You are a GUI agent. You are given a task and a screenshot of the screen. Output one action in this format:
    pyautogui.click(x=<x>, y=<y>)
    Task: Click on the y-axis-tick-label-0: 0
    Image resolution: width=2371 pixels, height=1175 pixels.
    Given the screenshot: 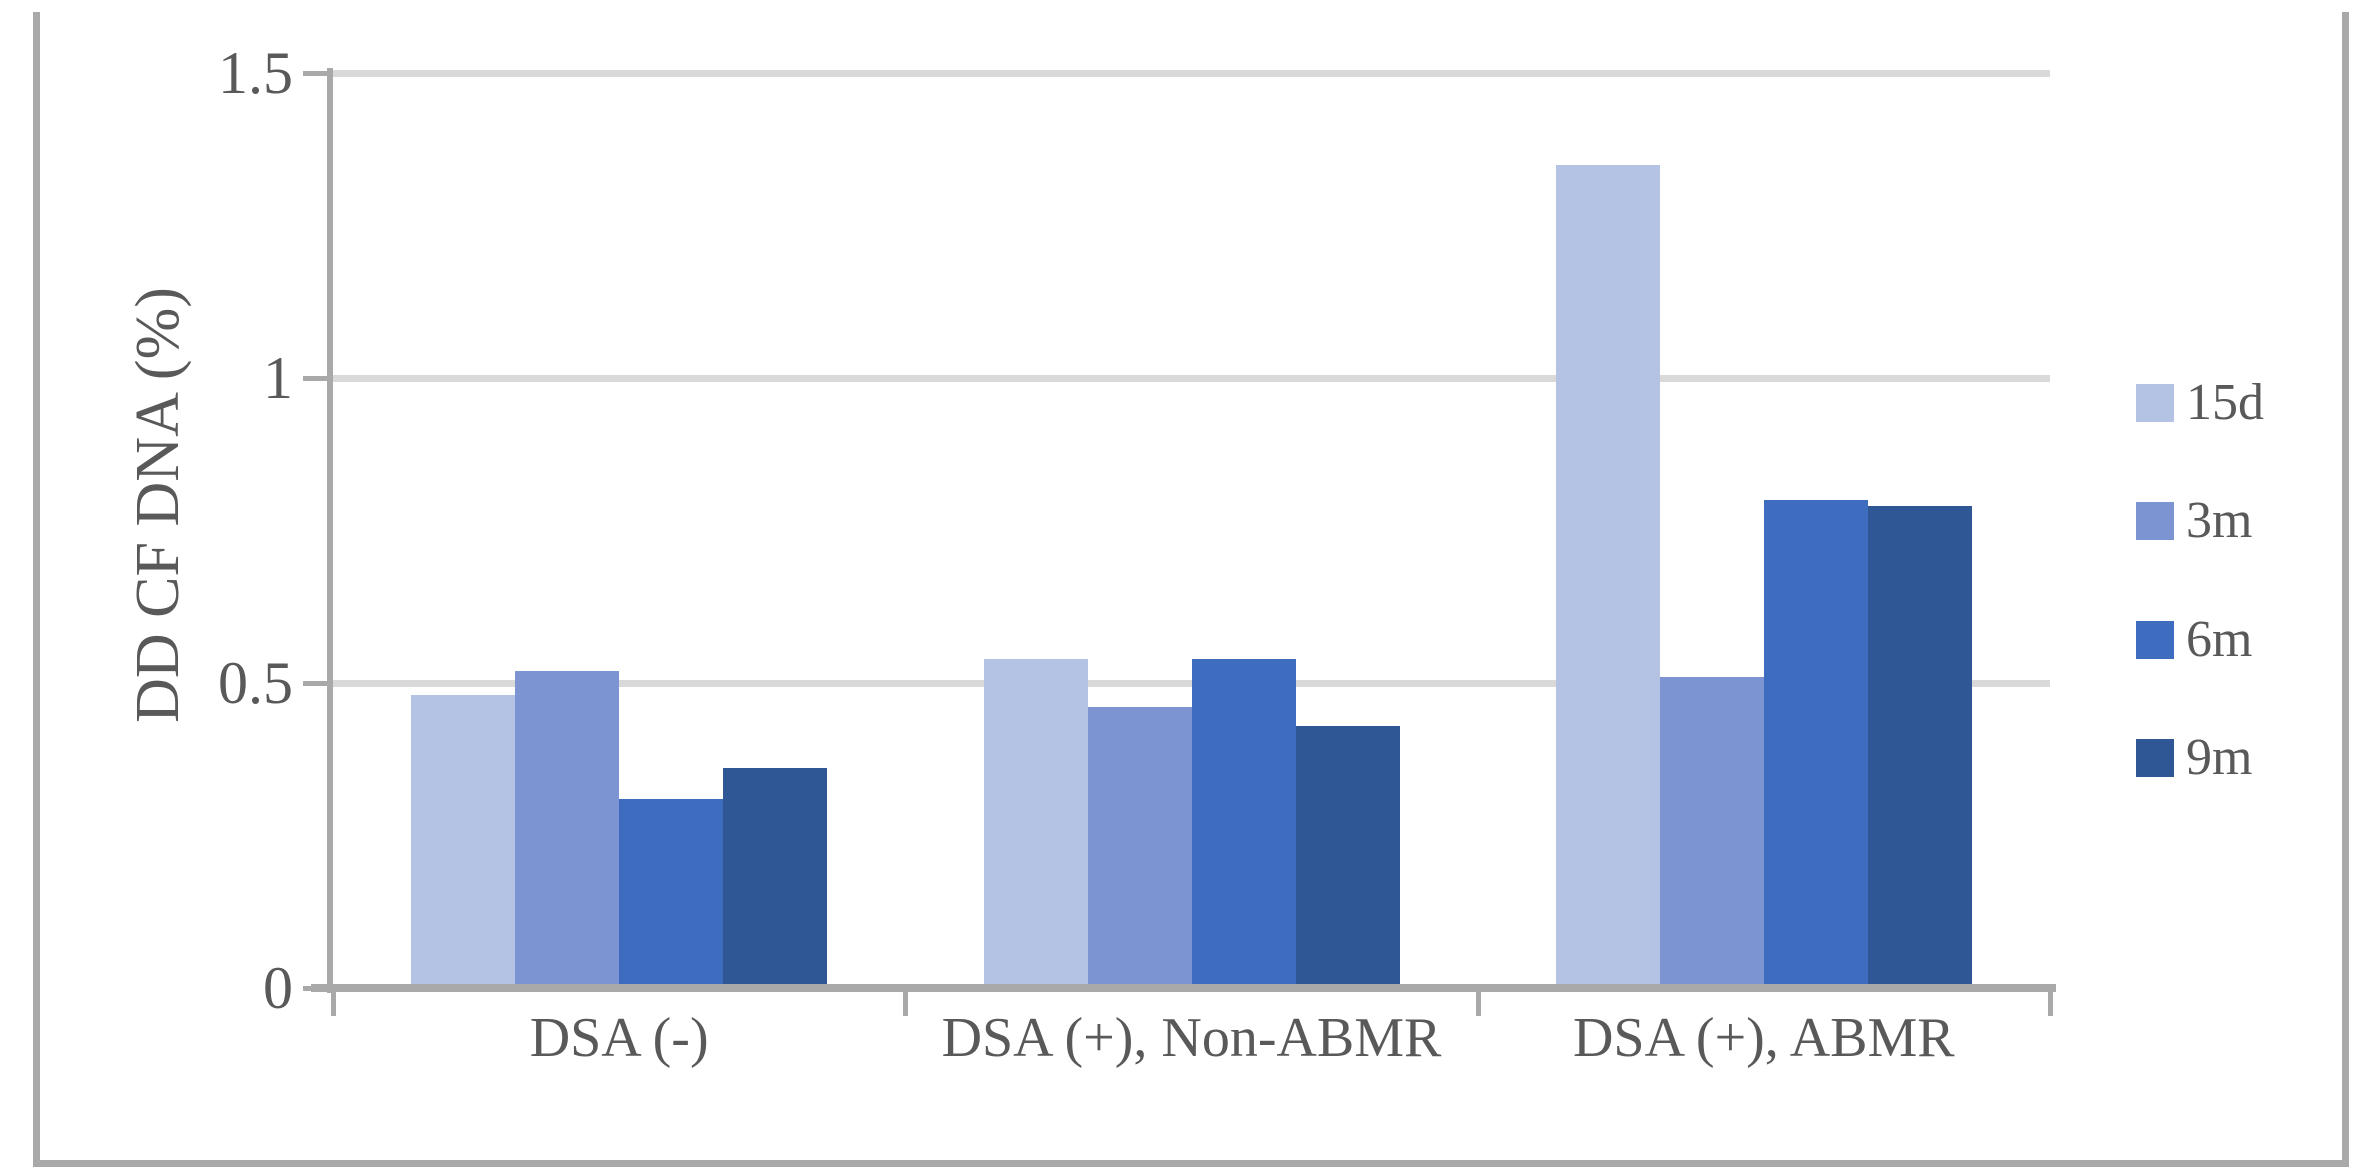 What is the action you would take?
    pyautogui.click(x=278, y=988)
    